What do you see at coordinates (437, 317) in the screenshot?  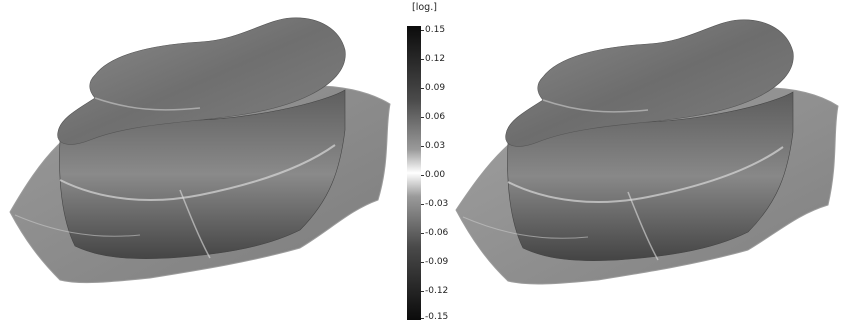 I see `colorbar-tick-label: -0.15` at bounding box center [437, 317].